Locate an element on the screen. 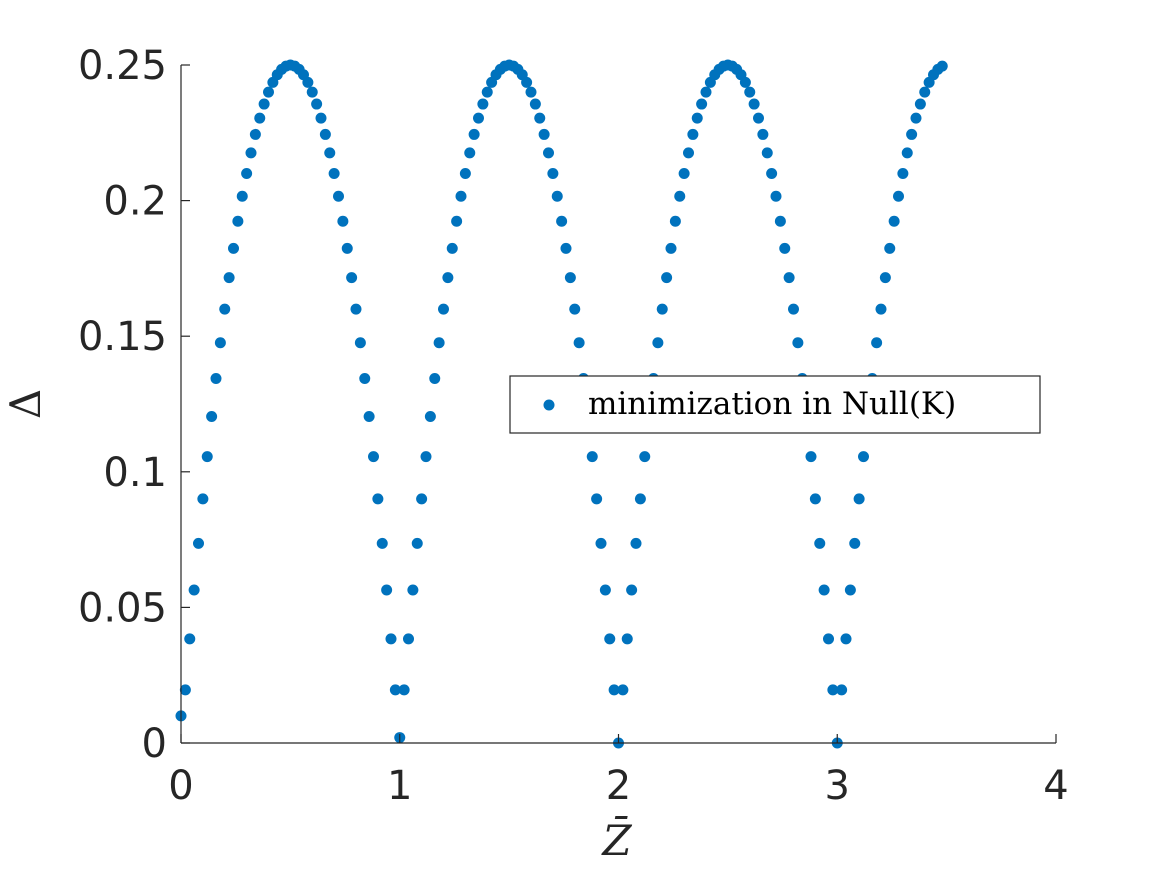  legend: minimization in Null(K) is located at coordinates (775, 404).